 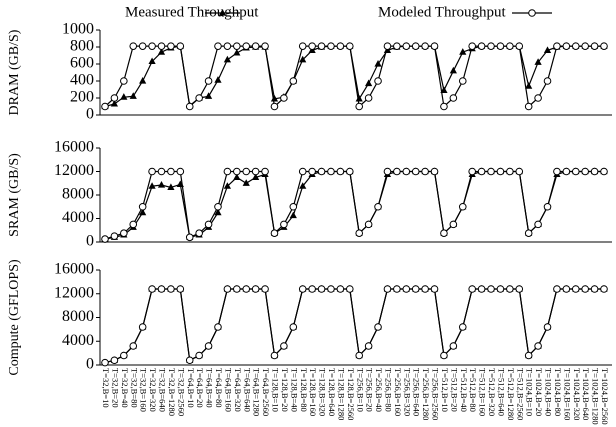 What do you see at coordinates (90, 114) in the screenshot?
I see `y-tick-label: 0` at bounding box center [90, 114].